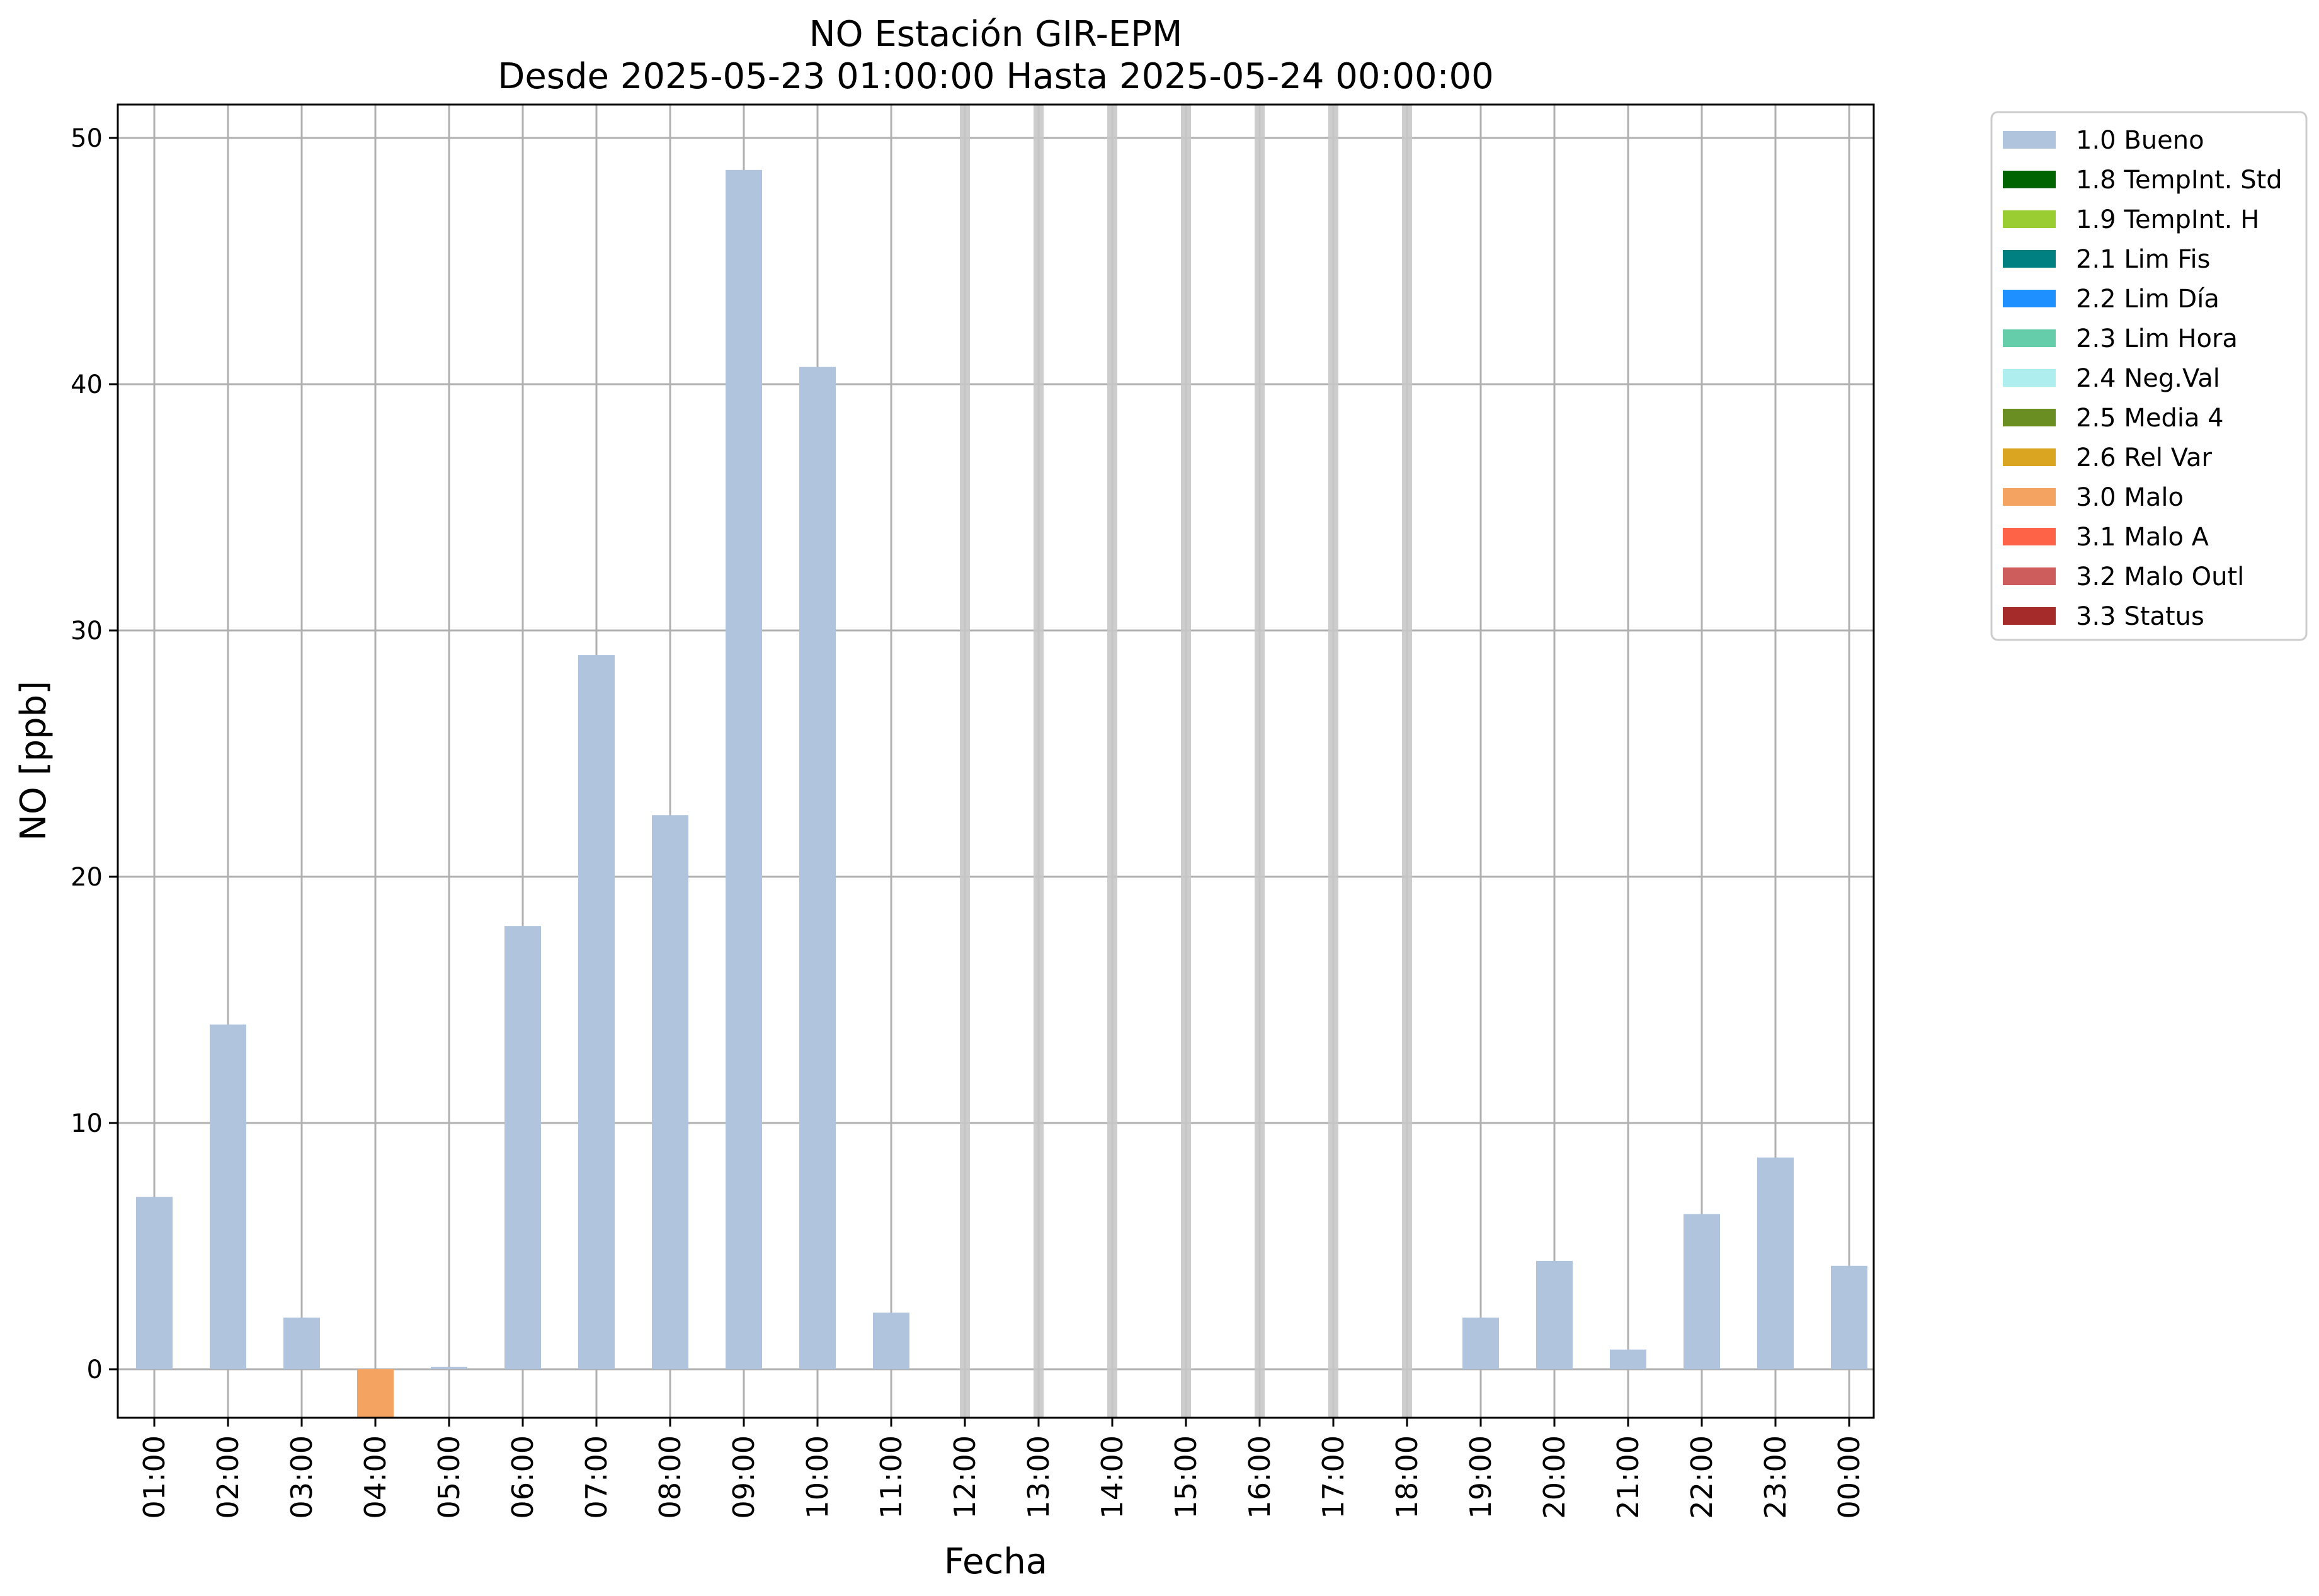 This screenshot has width=2319, height=1596. Describe the element at coordinates (375, 1393) in the screenshot. I see `bar-04:00` at that location.